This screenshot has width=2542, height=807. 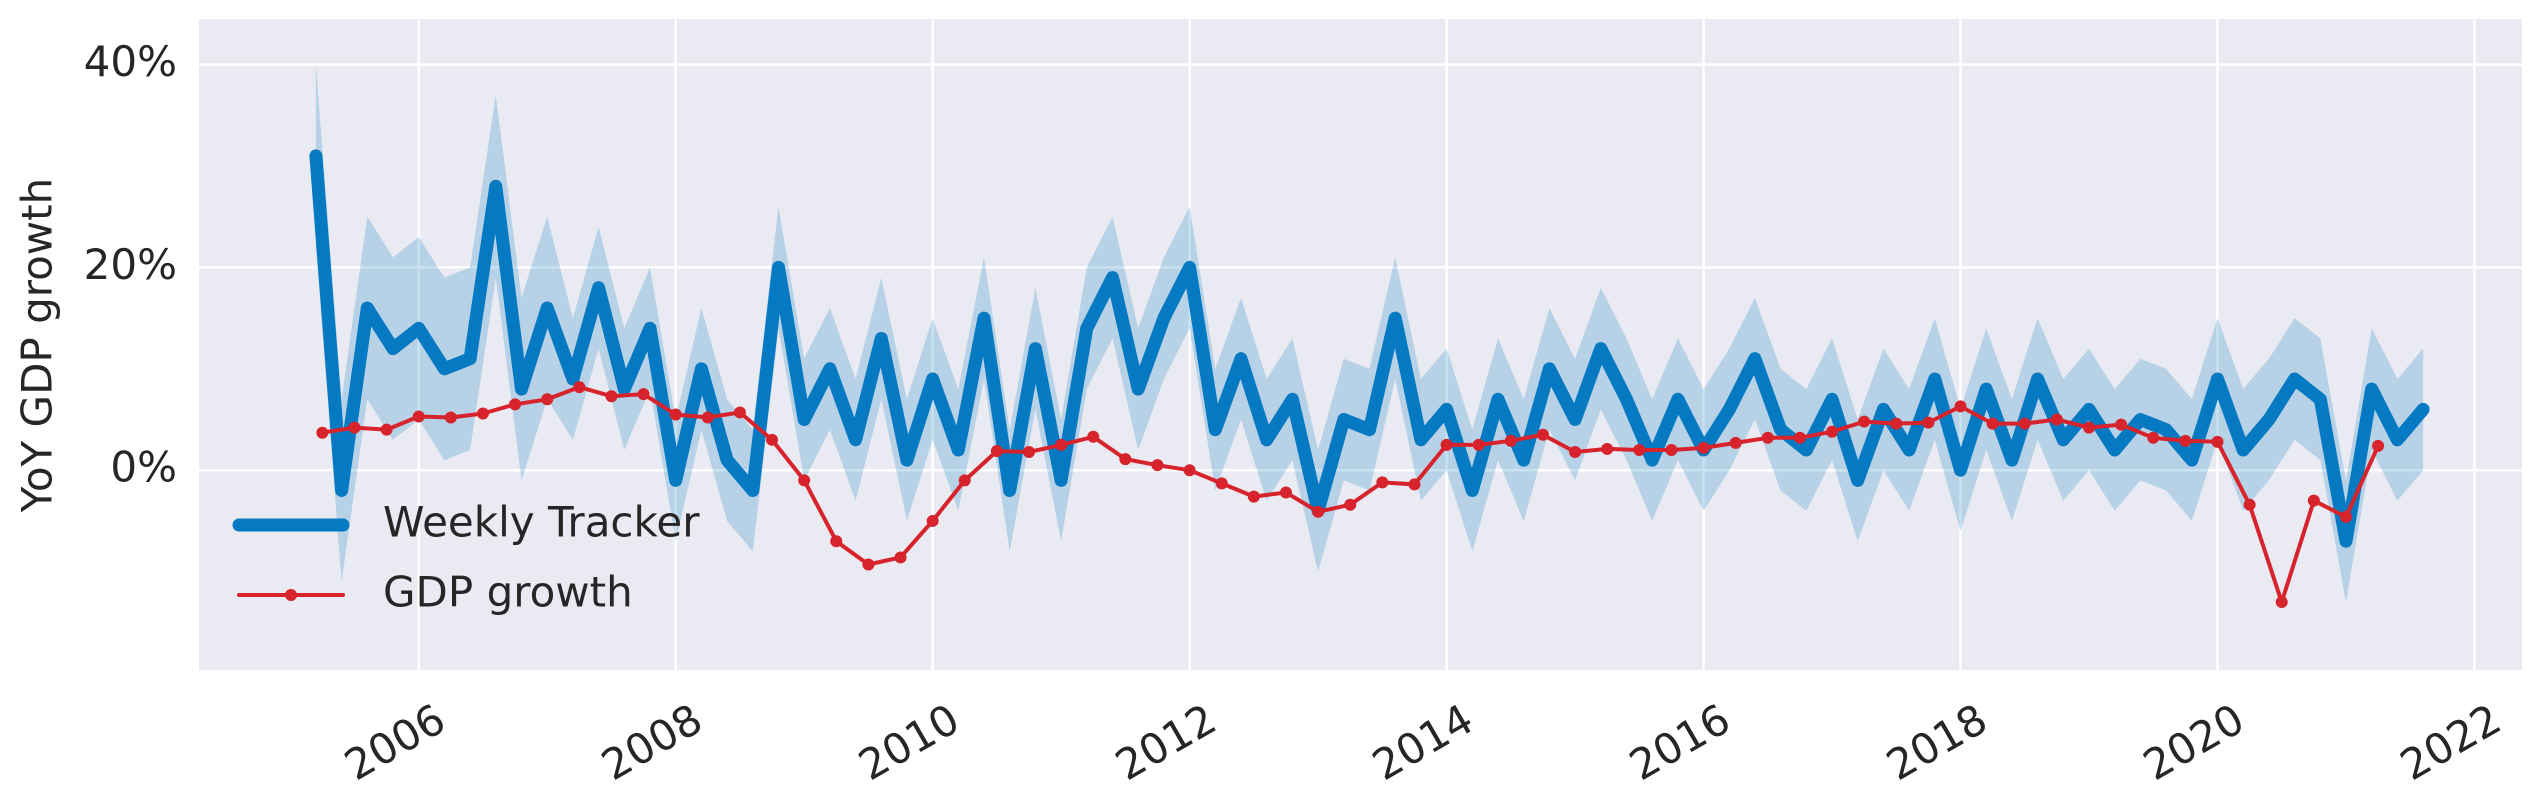 What do you see at coordinates (2193, 742) in the screenshot?
I see `x-tick-label: 2020` at bounding box center [2193, 742].